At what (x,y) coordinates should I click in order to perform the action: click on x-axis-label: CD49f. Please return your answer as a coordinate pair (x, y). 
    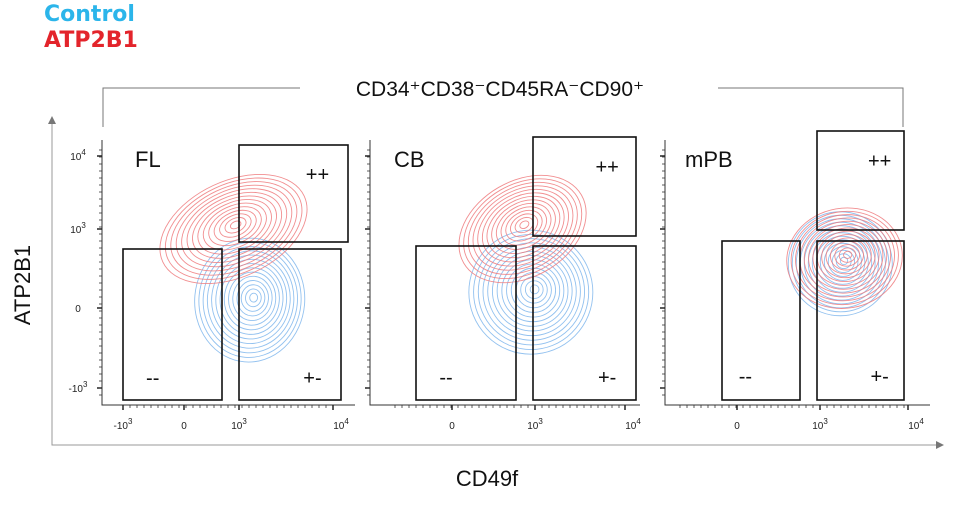
    Looking at the image, I should click on (487, 478).